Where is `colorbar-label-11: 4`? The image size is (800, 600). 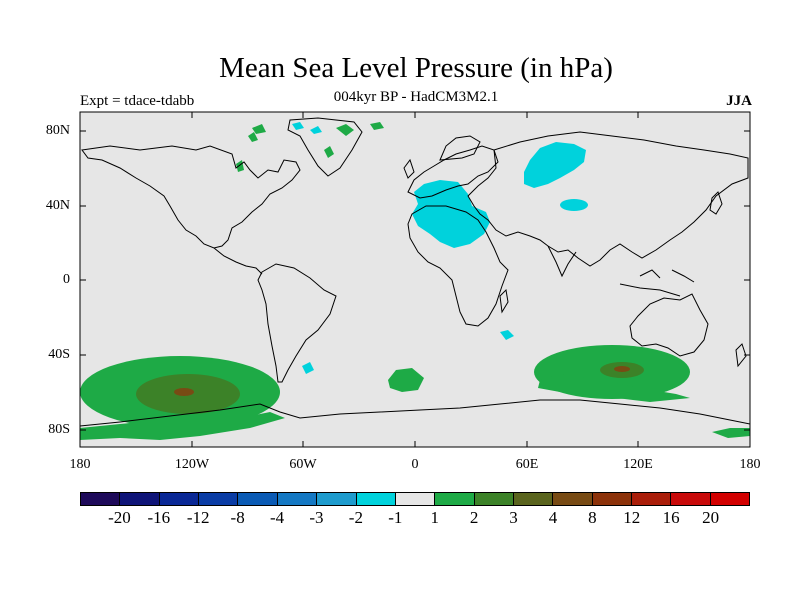
colorbar-label-11: 4 is located at coordinates (553, 517).